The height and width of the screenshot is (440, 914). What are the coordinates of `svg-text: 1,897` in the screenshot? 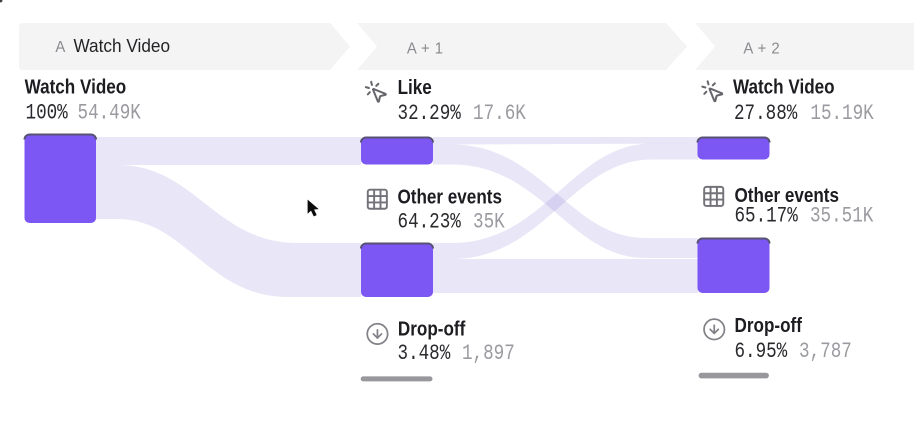 It's located at (488, 352).